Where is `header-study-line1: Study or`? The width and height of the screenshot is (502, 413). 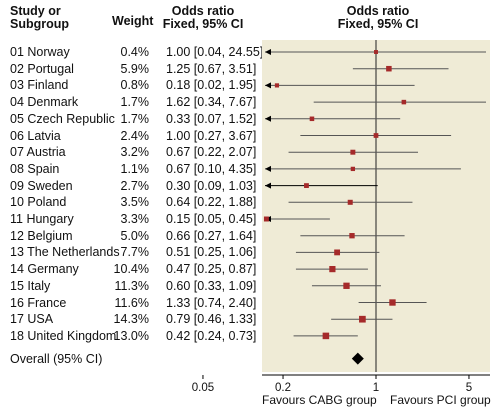
header-study-line1: Study or is located at coordinates (35, 11).